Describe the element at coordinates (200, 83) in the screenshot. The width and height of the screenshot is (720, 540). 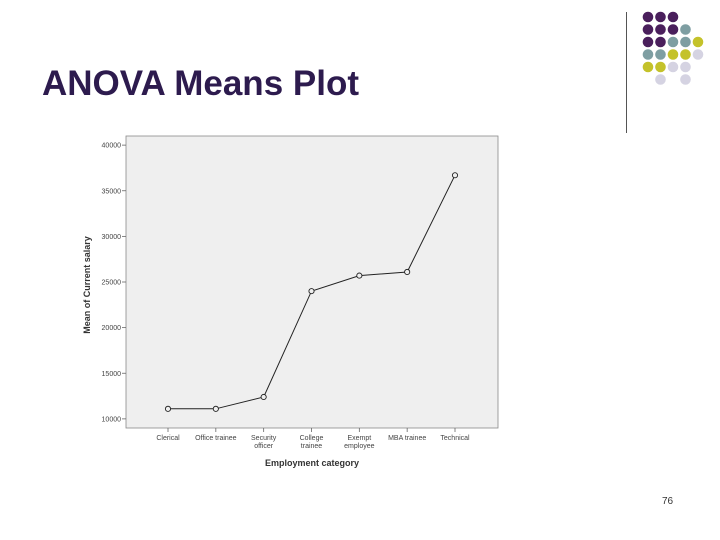
I see `slide-title: ANOVA Means Plot` at that location.